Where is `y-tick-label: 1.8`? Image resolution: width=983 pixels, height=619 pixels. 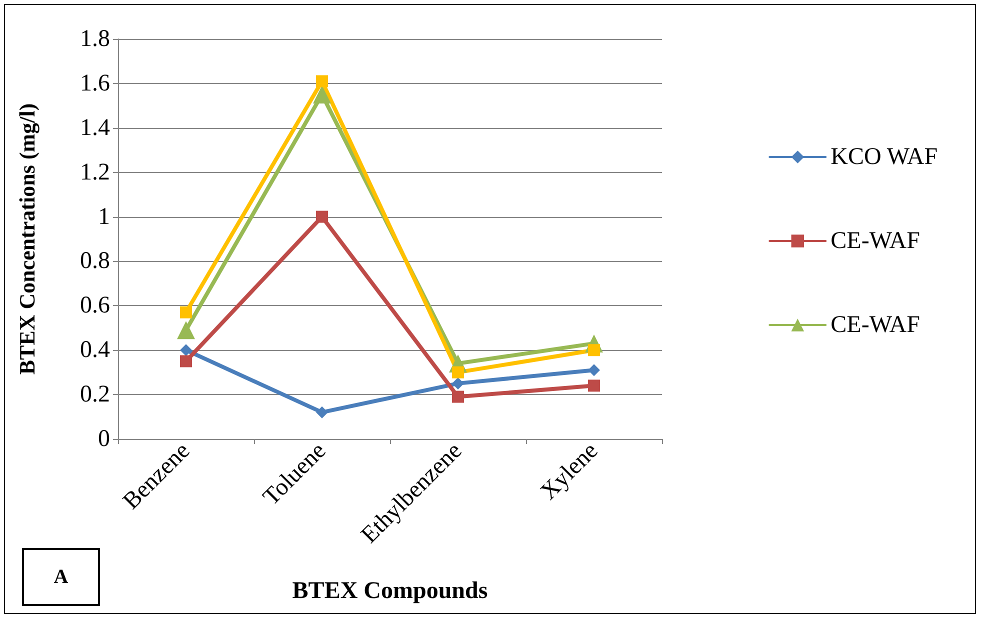
y-tick-label: 1.8 is located at coordinates (95, 39).